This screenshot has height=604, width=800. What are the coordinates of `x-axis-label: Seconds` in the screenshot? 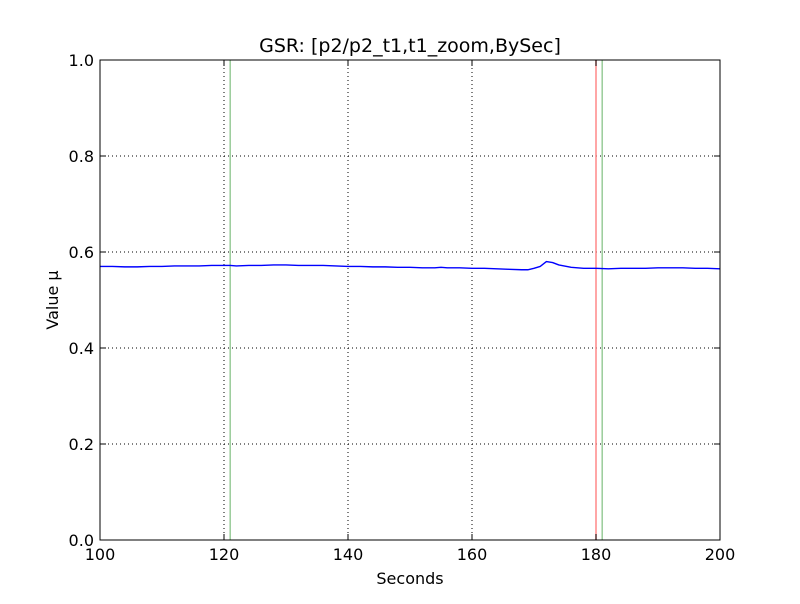 It's located at (409, 578).